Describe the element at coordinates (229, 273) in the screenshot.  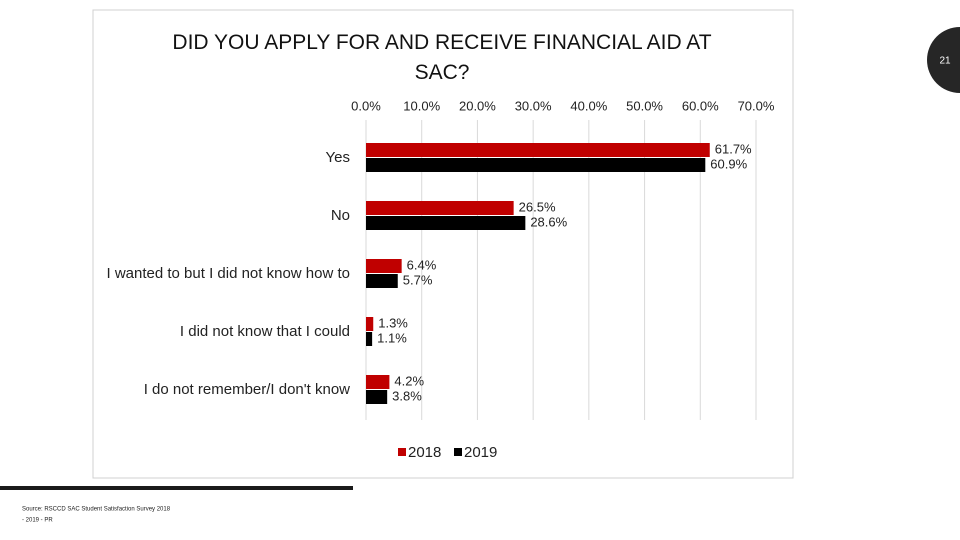
I see `category-label: I wanted to but I did not know how to` at that location.